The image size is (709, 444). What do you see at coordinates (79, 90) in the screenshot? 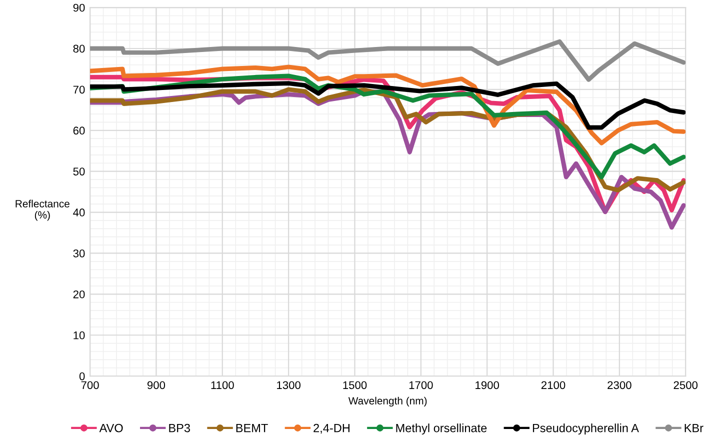
I see `y-tick-label: 70` at bounding box center [79, 90].